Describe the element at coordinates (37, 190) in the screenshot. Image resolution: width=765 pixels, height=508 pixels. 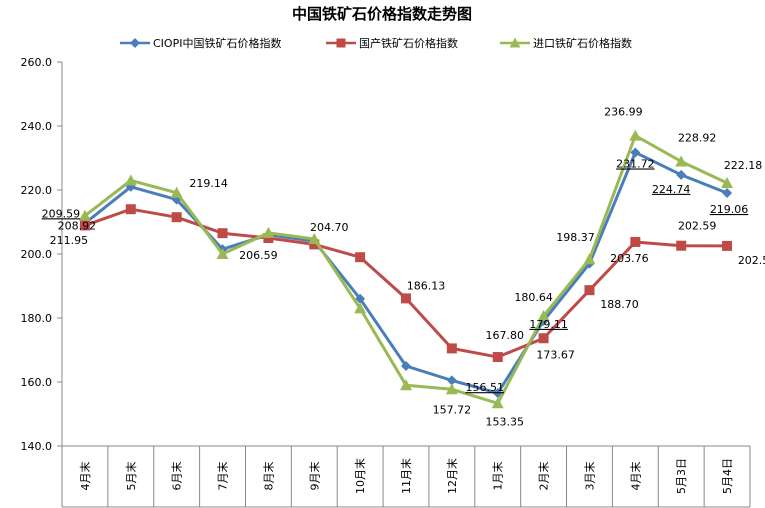
I see `y-tick-label: 220.0` at that location.